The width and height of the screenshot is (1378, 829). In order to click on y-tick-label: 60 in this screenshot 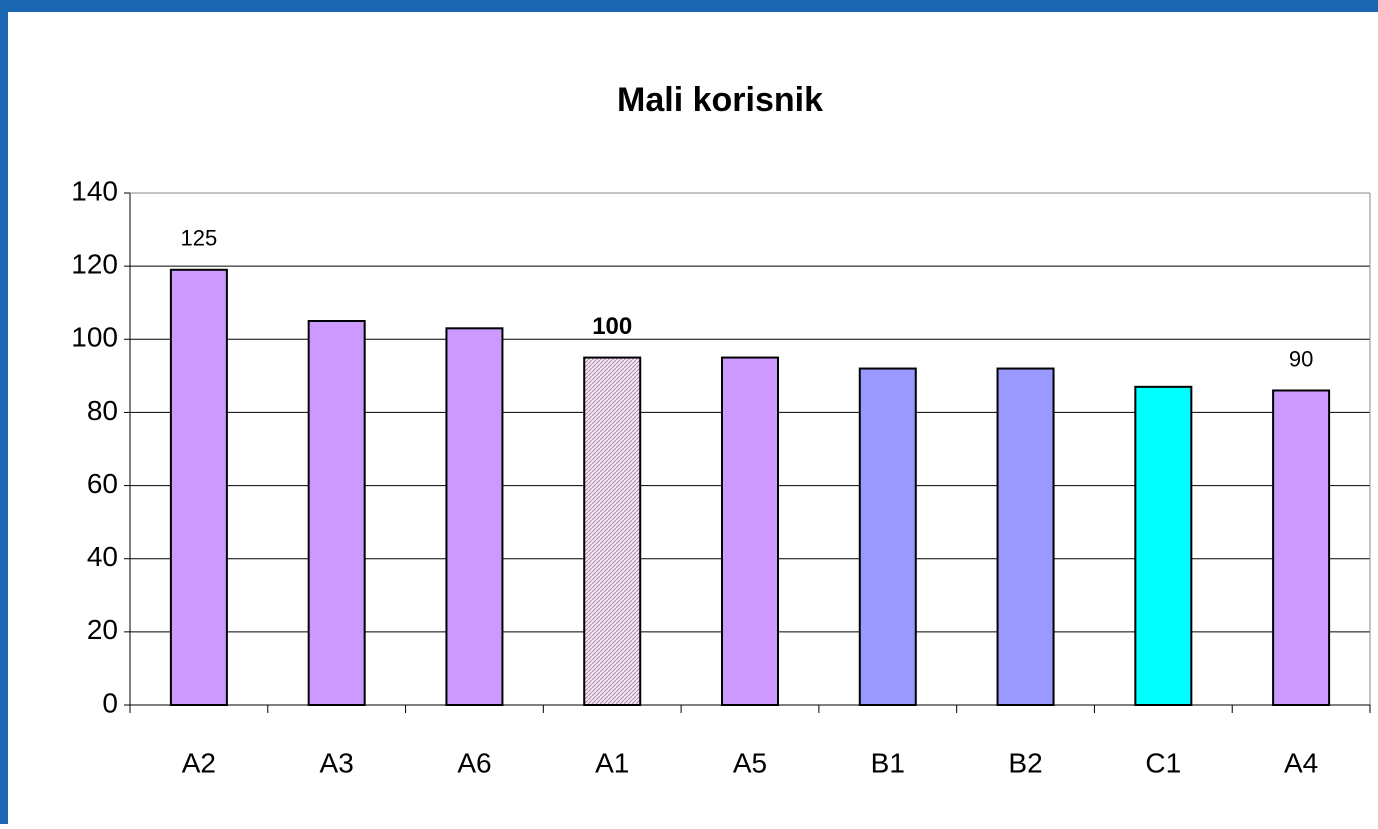, I will do `click(102, 483)`.